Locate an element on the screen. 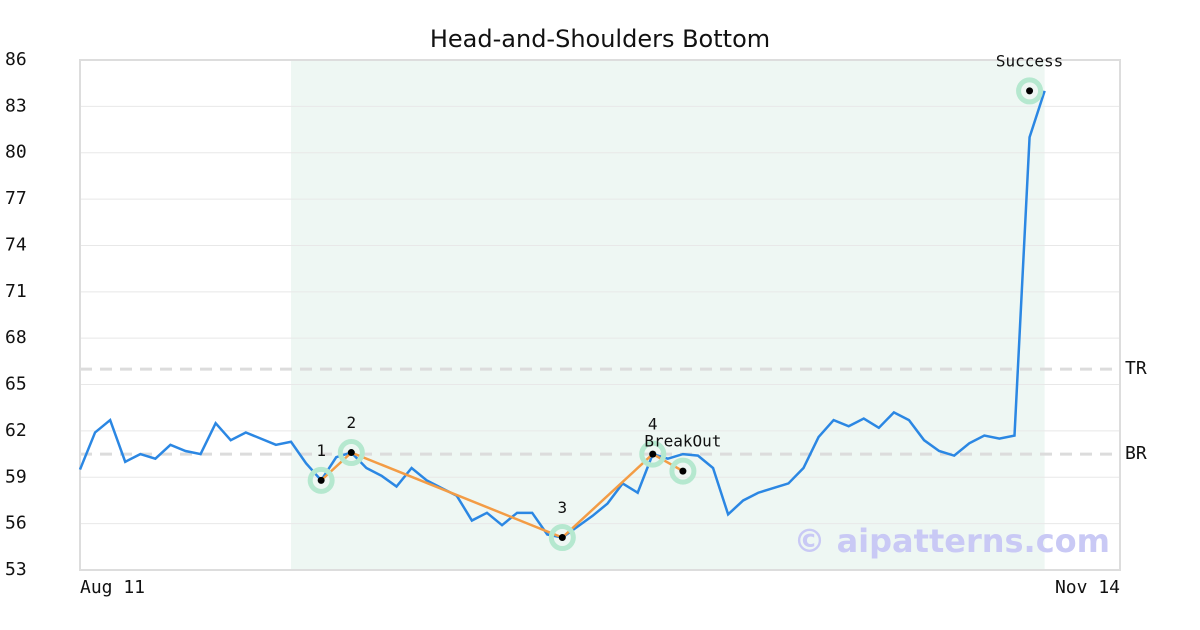  y-tick-label: 59 is located at coordinates (16, 476).